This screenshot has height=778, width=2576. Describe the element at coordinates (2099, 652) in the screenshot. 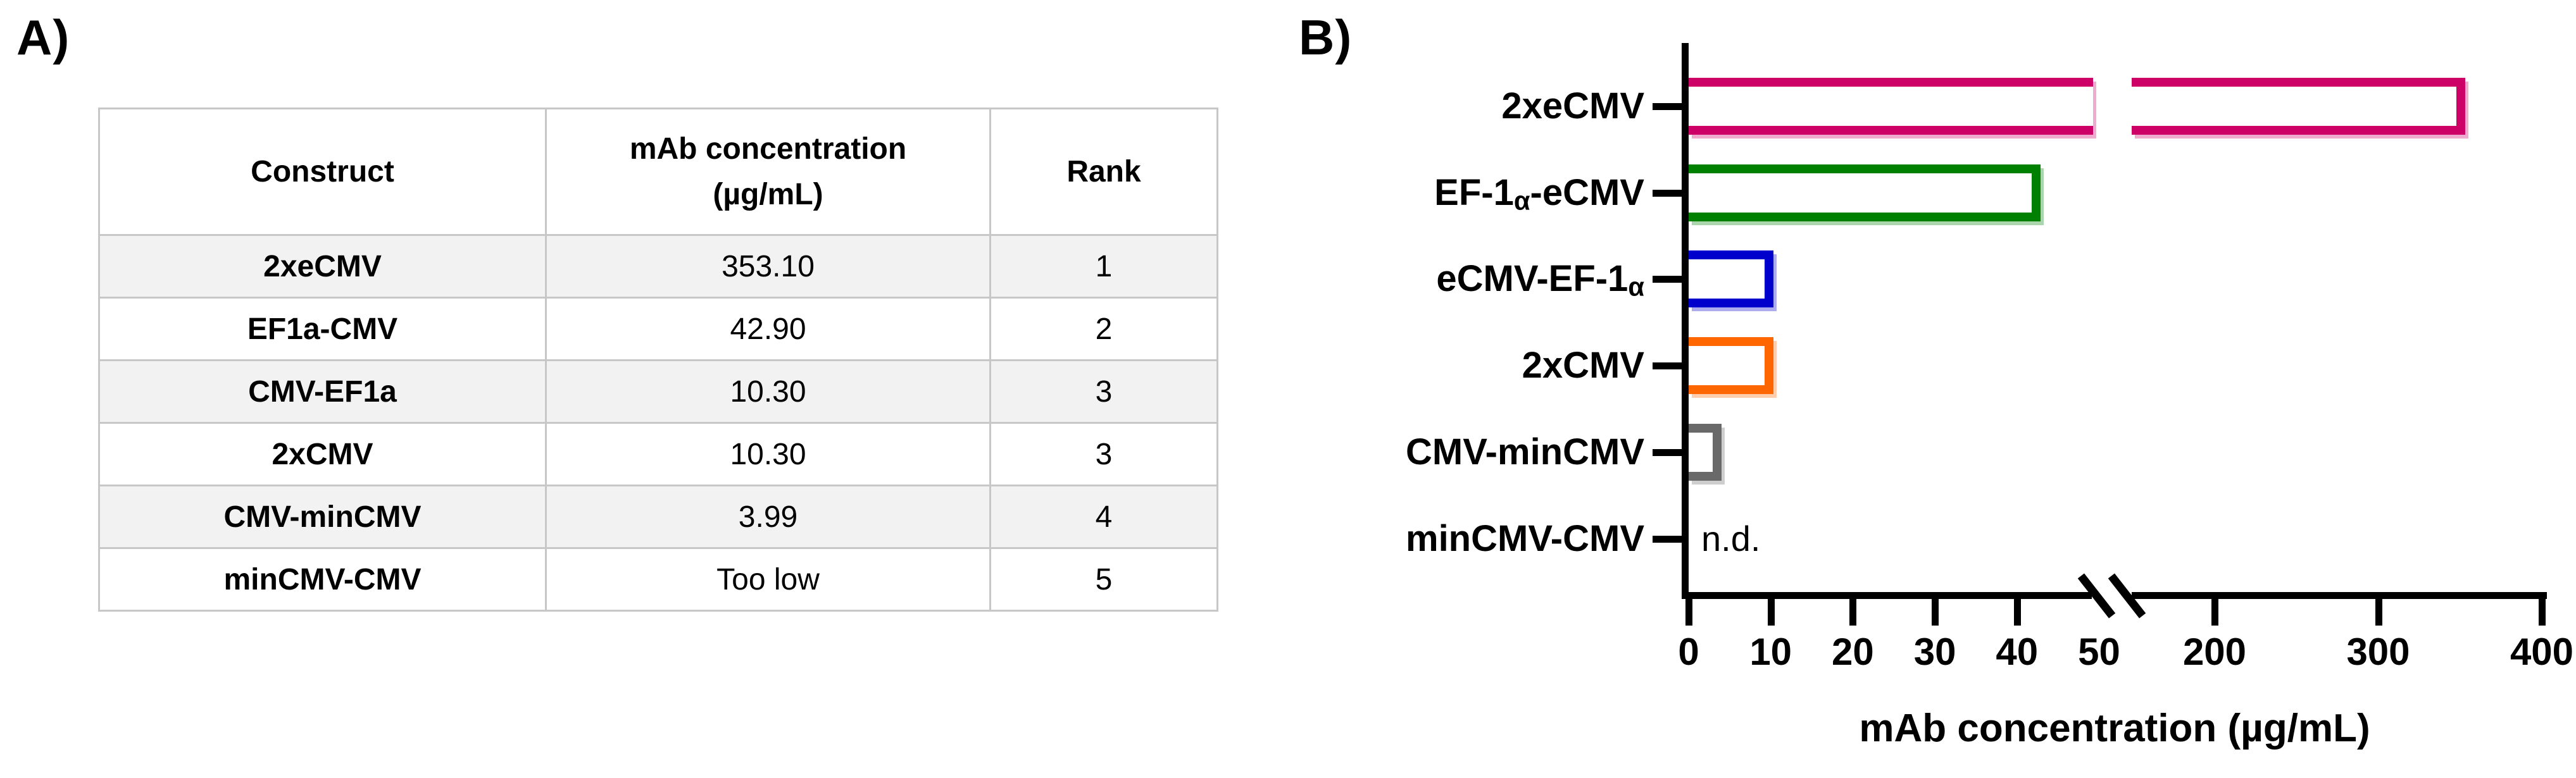

I see `x-tick-label: 50` at that location.